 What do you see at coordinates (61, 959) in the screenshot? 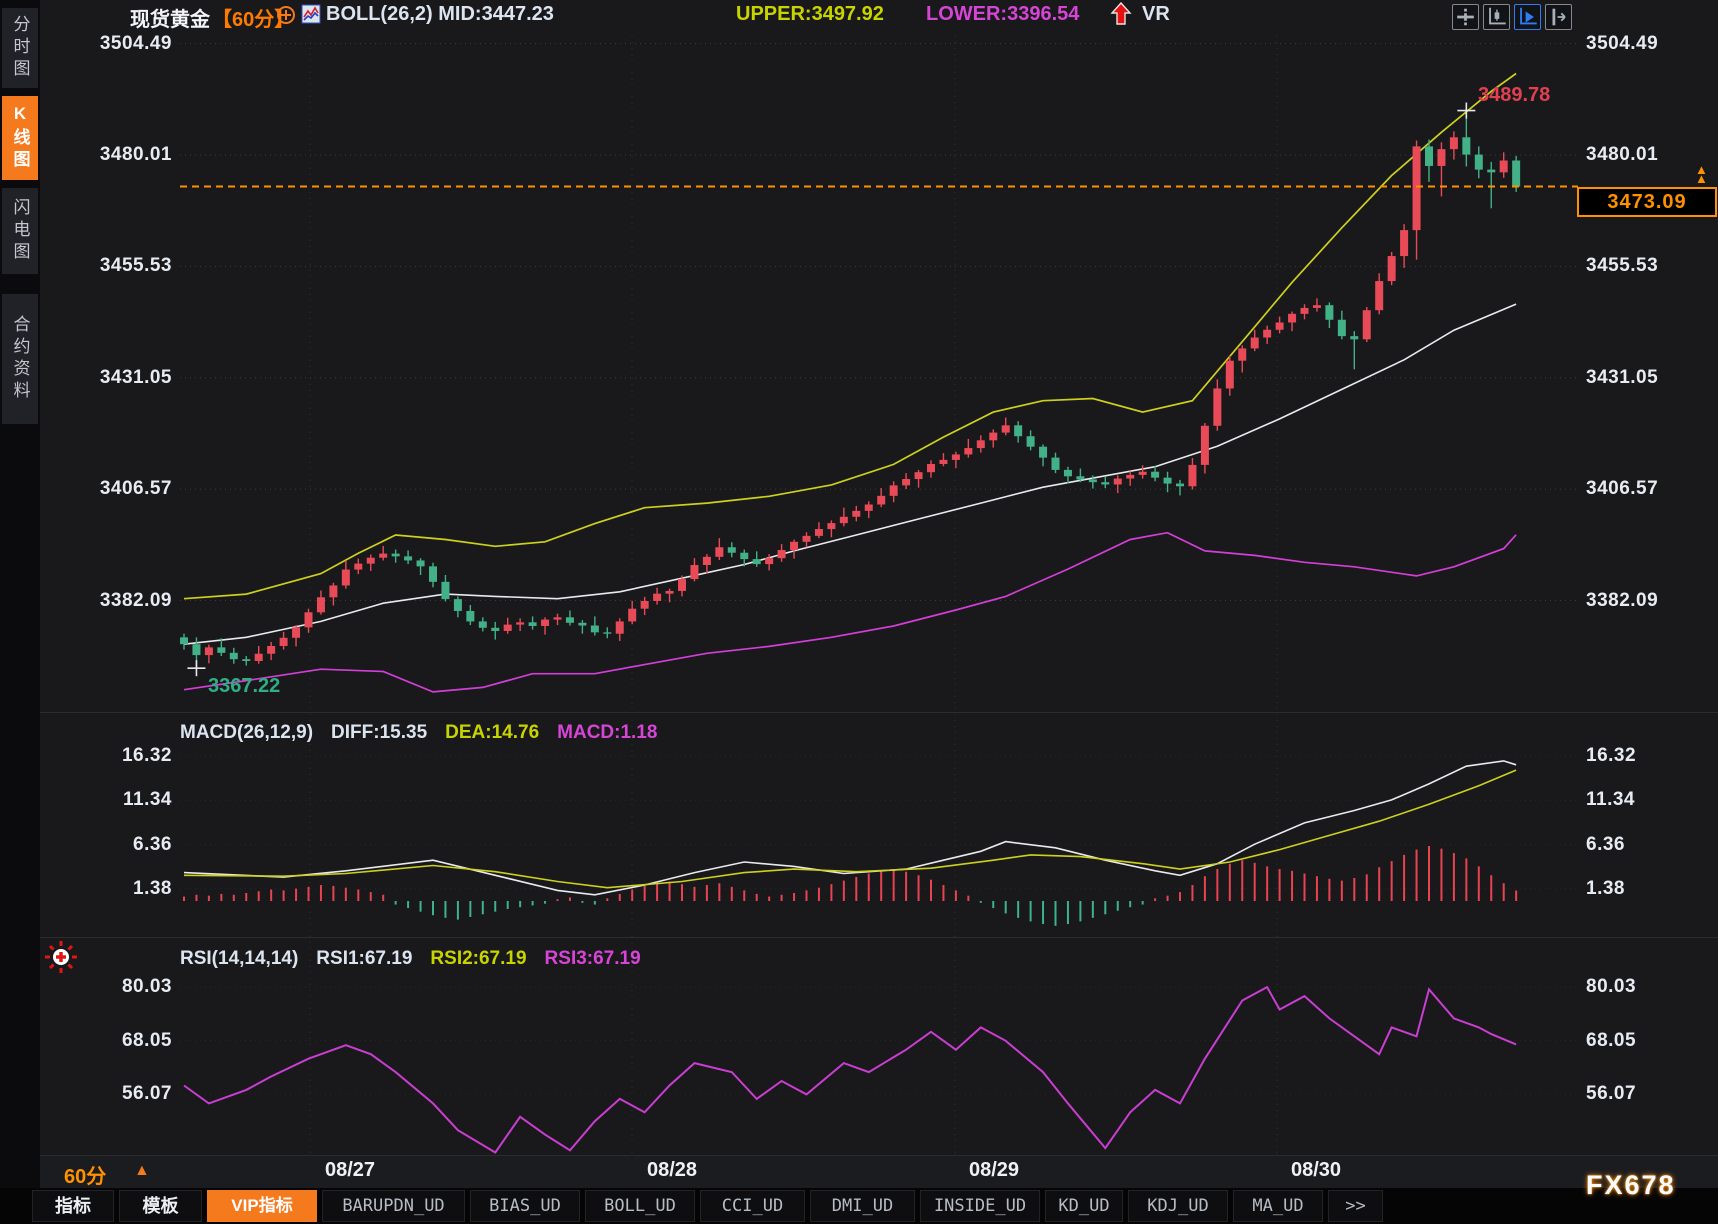
I see `sun-marker-icon` at bounding box center [61, 959].